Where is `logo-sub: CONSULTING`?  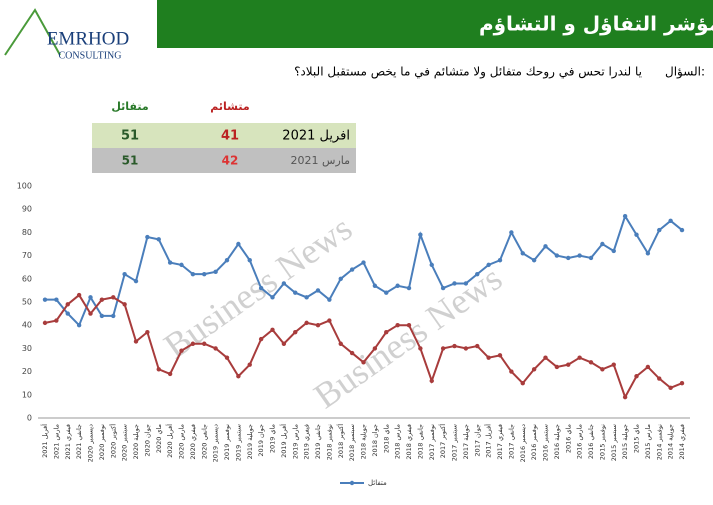
logo-sub: CONSULTING is located at coordinates (90, 55).